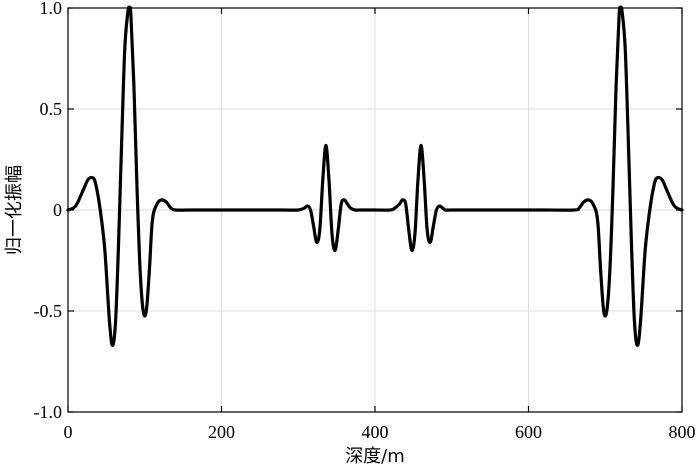 The height and width of the screenshot is (467, 700). I want to click on y-tick-label: 1.0, so click(51, 9).